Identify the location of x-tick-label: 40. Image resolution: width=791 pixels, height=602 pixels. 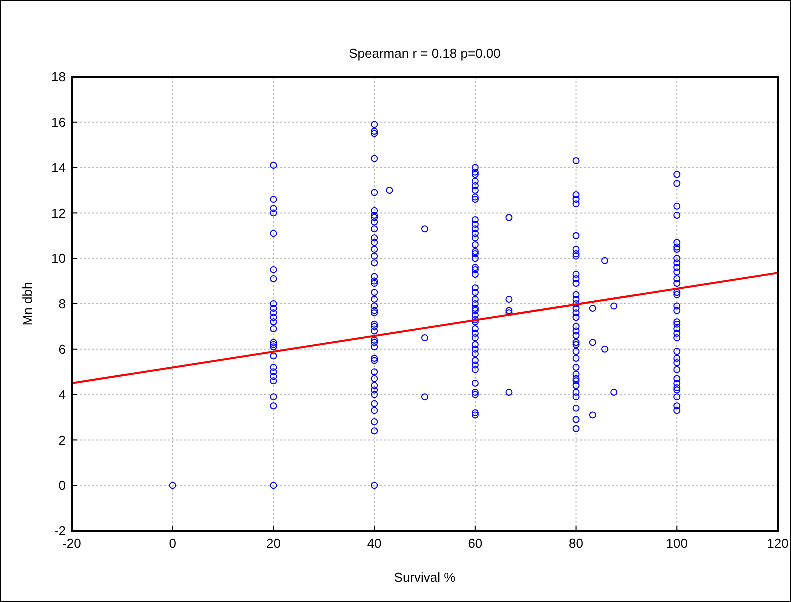
(374, 543).